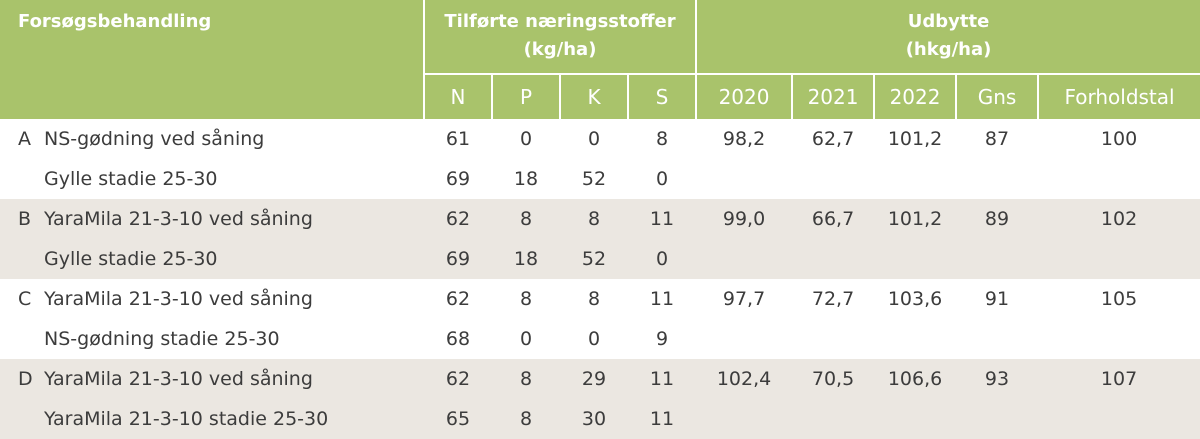 Image resolution: width=1200 pixels, height=439 pixels. I want to click on n-cell: 61, so click(458, 139).